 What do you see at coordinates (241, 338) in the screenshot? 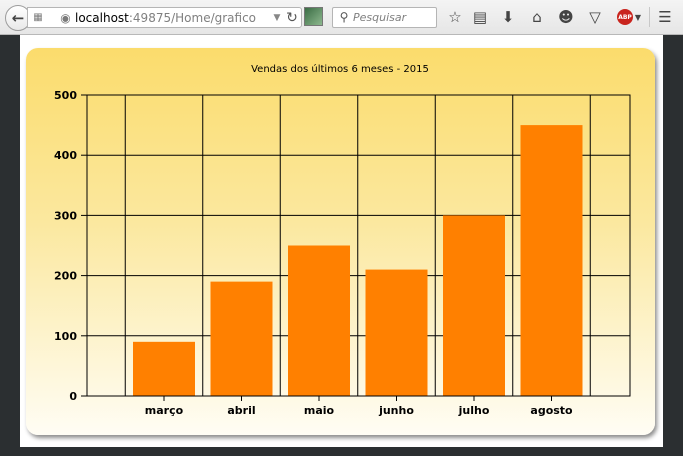
I see `bar-abril` at bounding box center [241, 338].